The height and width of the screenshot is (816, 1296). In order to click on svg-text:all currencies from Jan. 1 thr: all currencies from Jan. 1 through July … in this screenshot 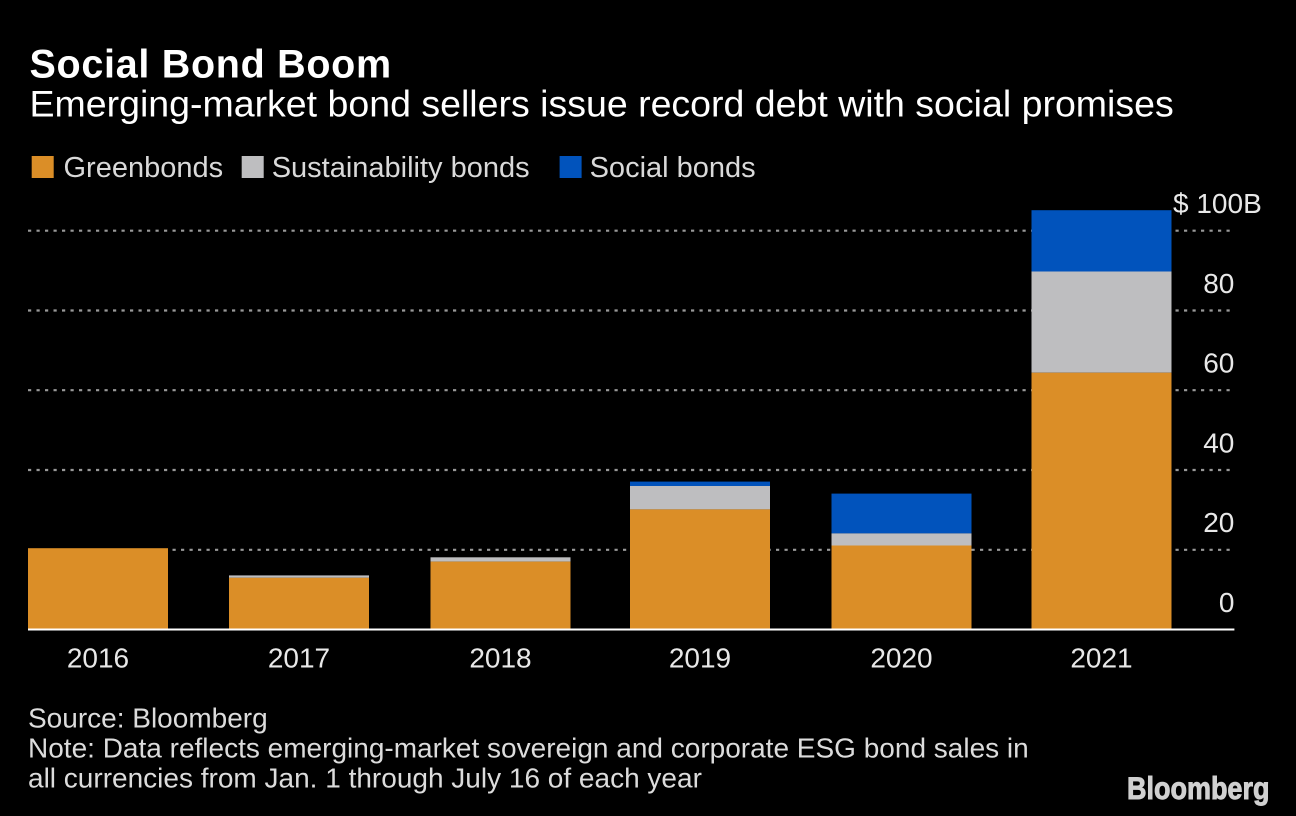, I will do `click(365, 778)`.